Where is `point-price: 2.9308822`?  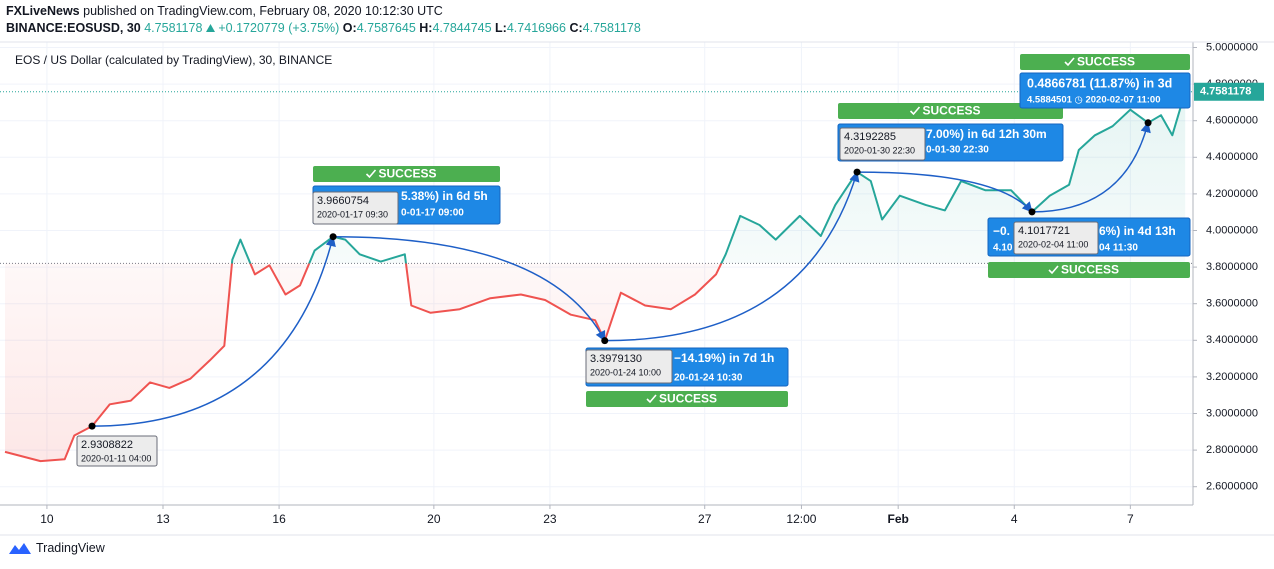 point-price: 2.9308822 is located at coordinates (107, 445).